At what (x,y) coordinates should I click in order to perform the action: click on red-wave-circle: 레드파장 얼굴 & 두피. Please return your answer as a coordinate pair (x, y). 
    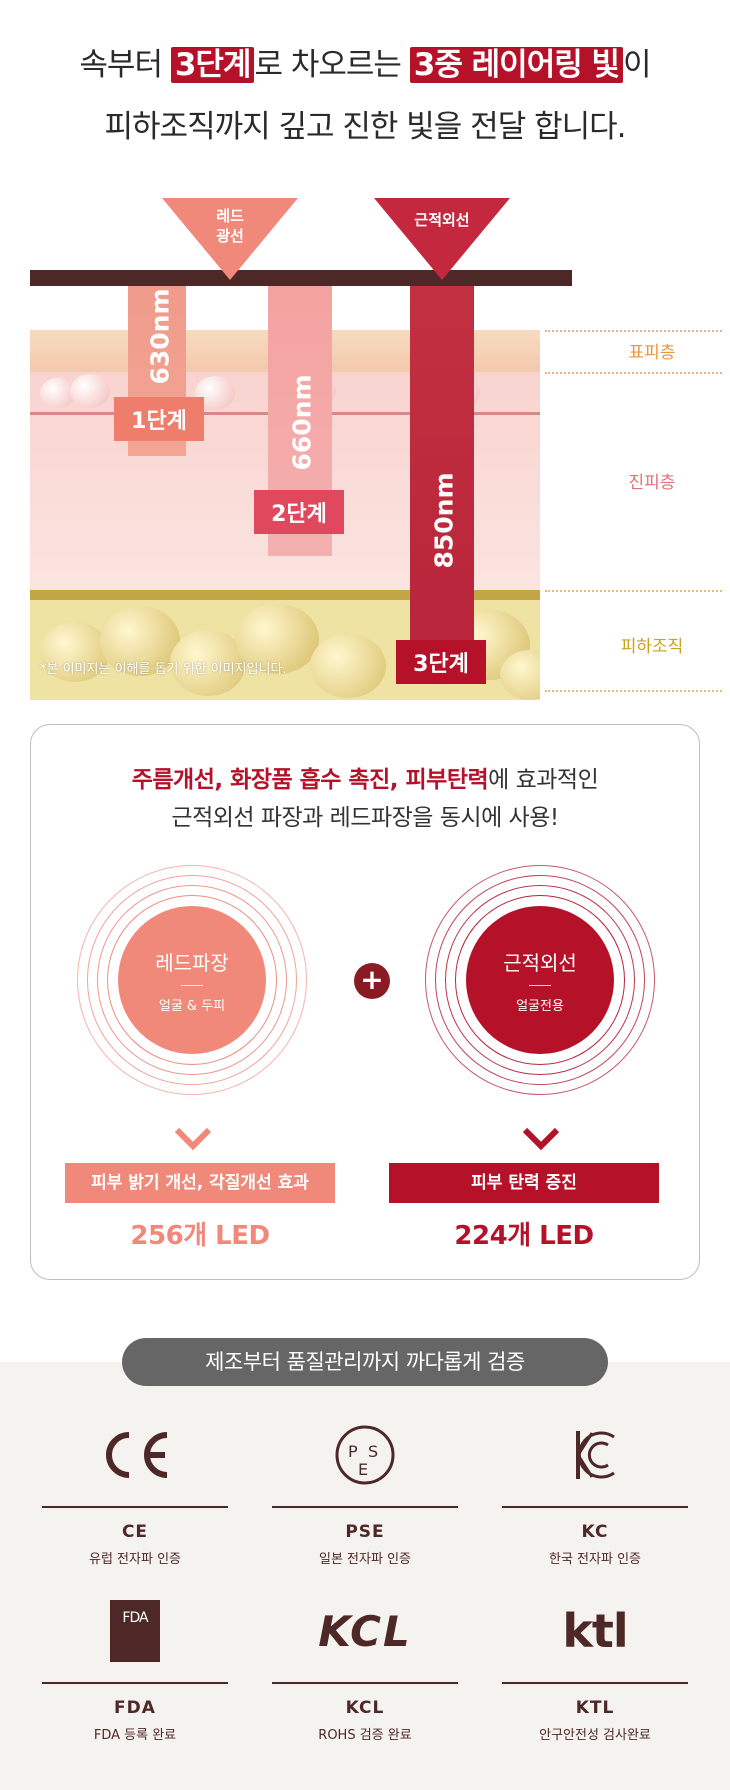
    Looking at the image, I should click on (192, 980).